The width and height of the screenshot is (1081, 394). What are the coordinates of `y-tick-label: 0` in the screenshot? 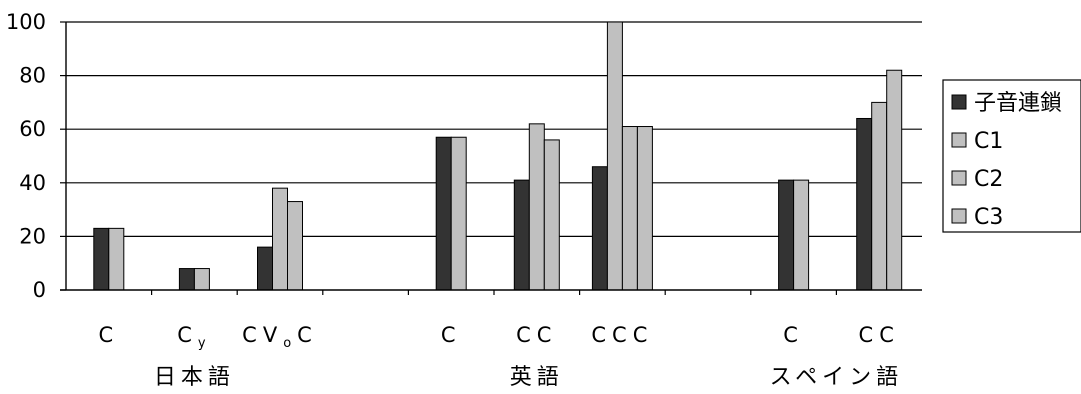 It's located at (39, 290).